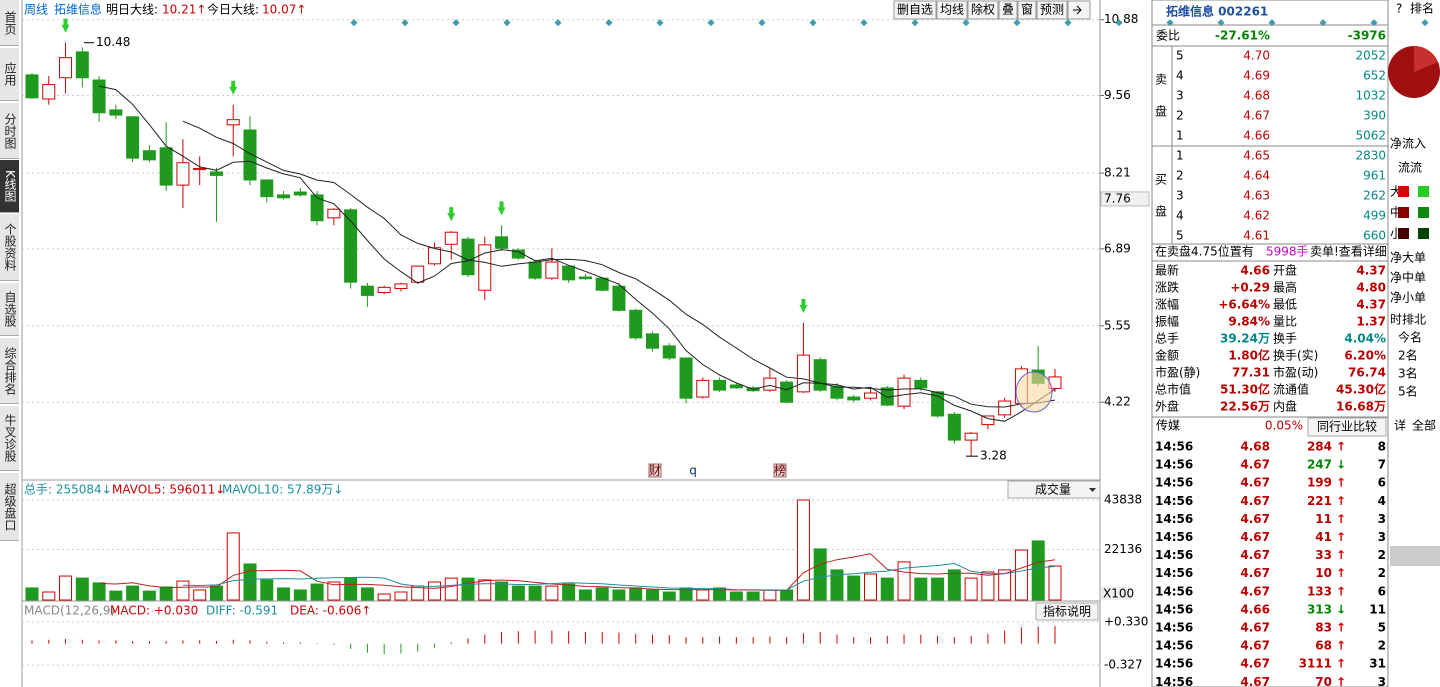 The width and height of the screenshot is (1440, 687). What do you see at coordinates (1174, 447) in the screenshot?
I see `time: 14:56` at bounding box center [1174, 447].